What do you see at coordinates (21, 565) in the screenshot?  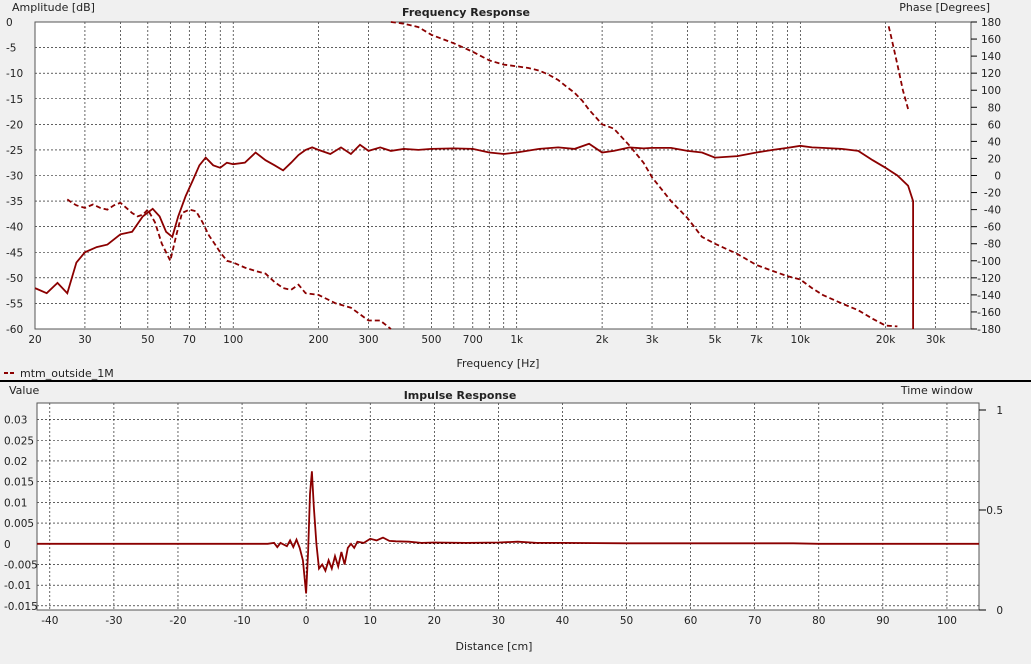 I see `y-tick-label: -0.005` at bounding box center [21, 565].